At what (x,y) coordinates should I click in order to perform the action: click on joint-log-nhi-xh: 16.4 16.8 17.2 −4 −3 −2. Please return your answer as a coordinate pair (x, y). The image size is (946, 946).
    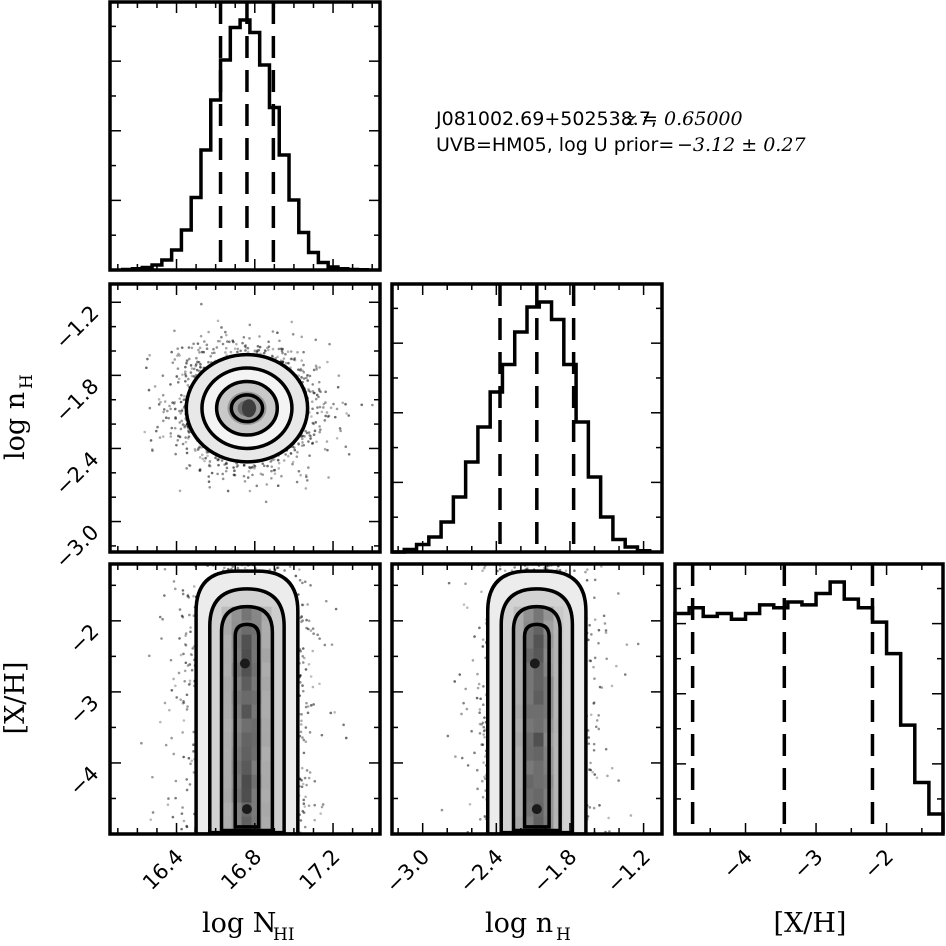
    Looking at the image, I should click on (223, 727).